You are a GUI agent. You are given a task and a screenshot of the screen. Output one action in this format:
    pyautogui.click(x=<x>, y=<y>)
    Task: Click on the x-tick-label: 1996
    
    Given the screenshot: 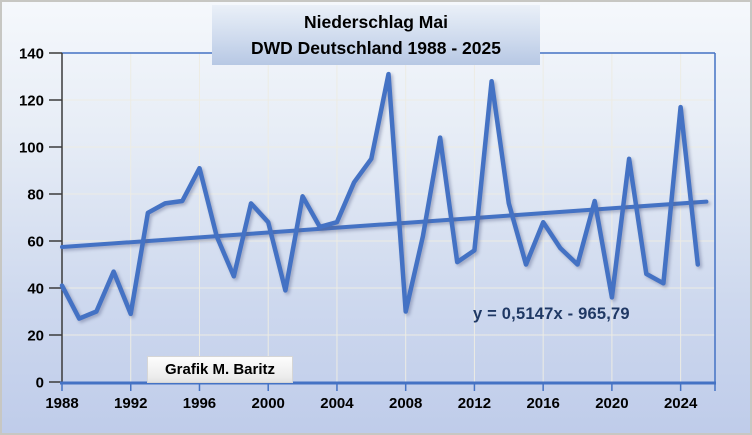 What is the action you would take?
    pyautogui.click(x=199, y=403)
    